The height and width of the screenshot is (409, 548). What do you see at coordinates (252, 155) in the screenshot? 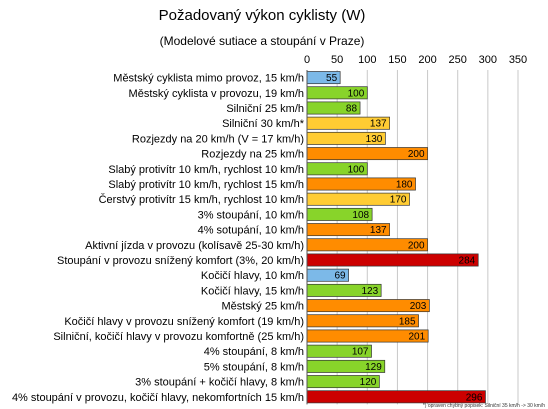
I see `category-label: Rozjezdy na 25 km/h` at bounding box center [252, 155].